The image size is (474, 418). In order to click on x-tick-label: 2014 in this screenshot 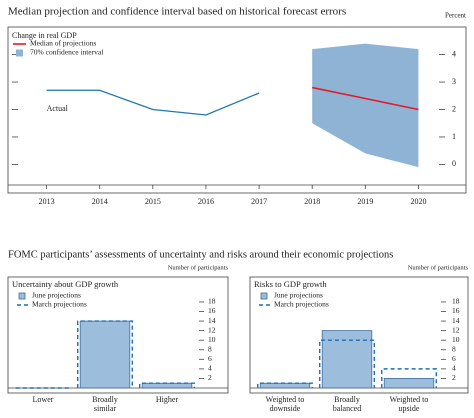, I will do `click(100, 201)`.